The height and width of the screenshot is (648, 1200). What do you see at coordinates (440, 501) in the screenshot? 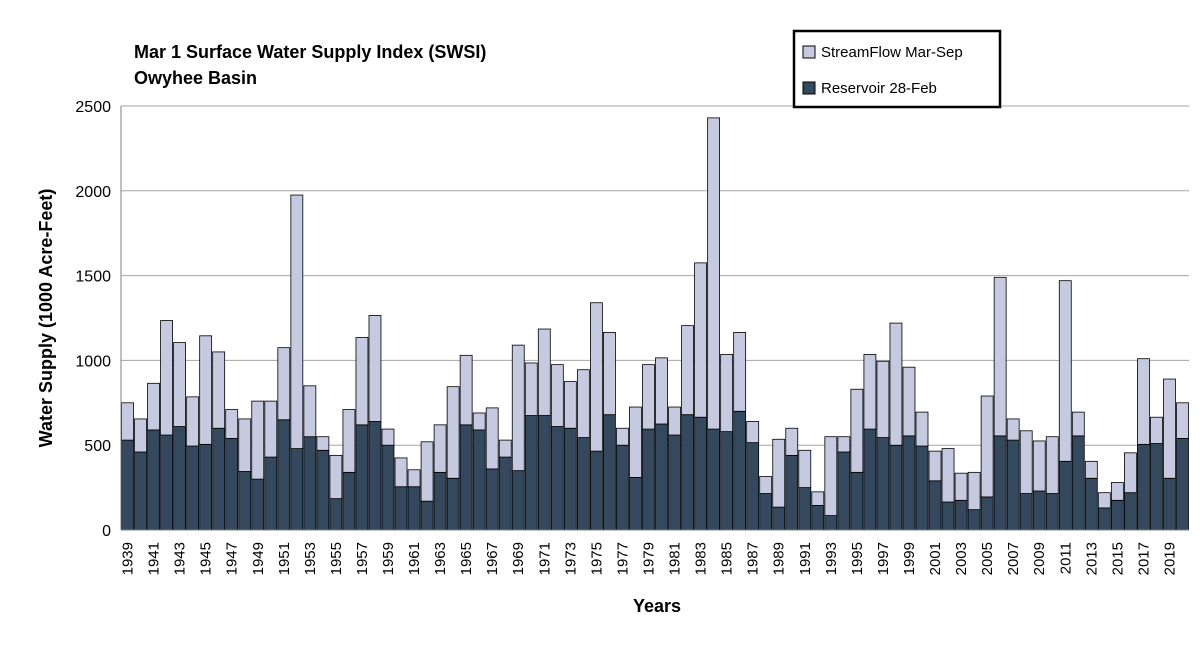
I see `bar-reservoir-1963` at bounding box center [440, 501].